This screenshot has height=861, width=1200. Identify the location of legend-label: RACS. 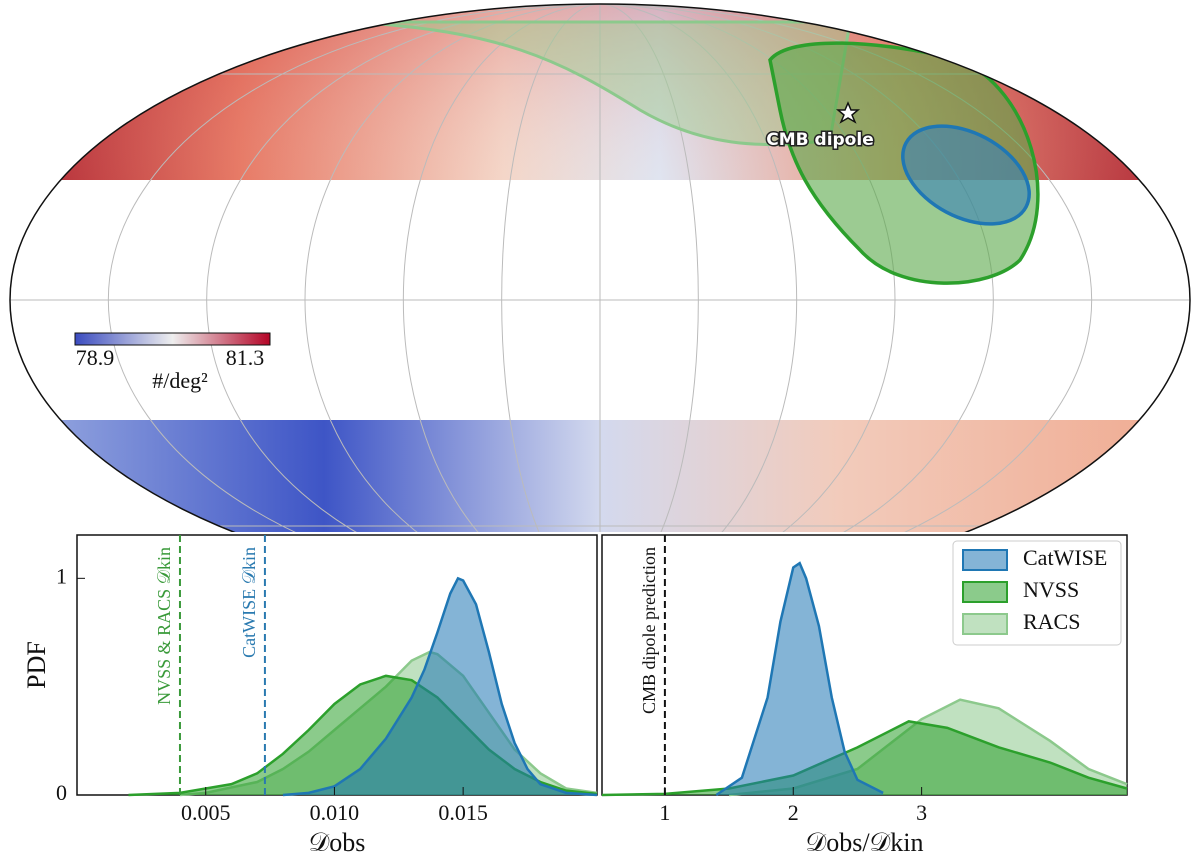
(1051, 621).